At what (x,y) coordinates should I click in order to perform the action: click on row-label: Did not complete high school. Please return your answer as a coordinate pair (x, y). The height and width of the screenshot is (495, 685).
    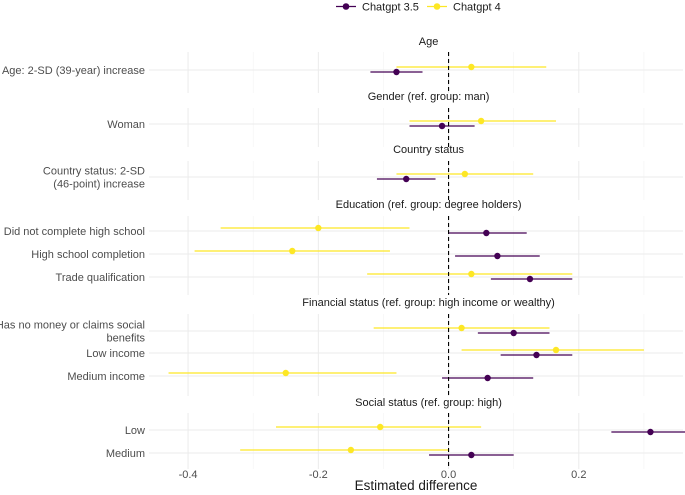
    Looking at the image, I should click on (74, 232).